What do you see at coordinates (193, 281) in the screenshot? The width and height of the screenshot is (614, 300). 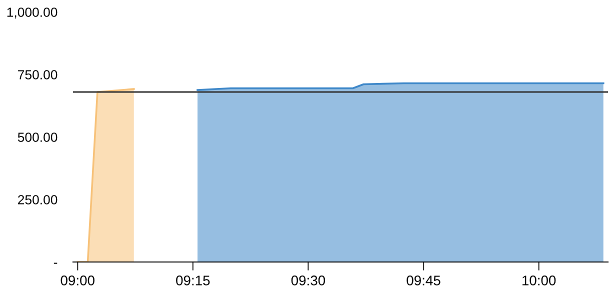 I see `x-tick-label: 09:15` at bounding box center [193, 281].